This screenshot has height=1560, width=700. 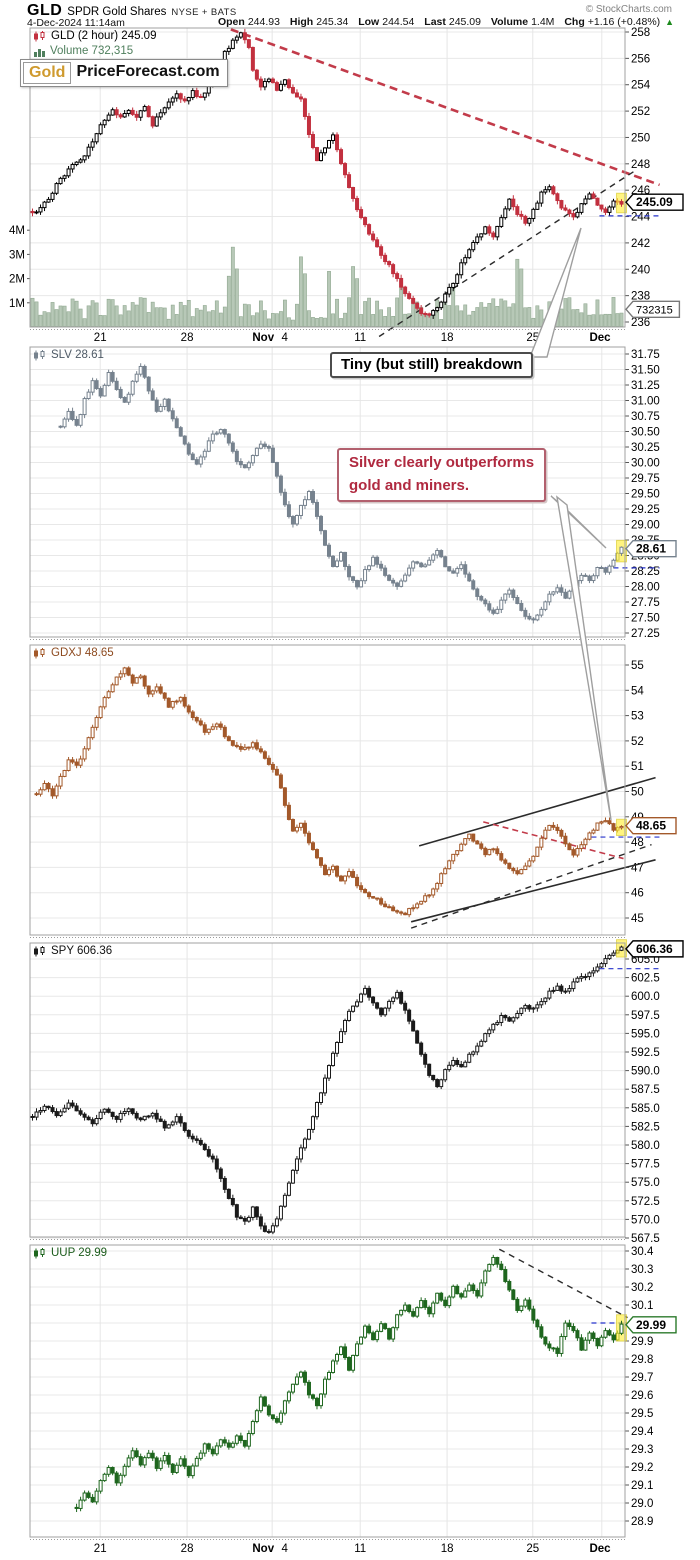 I want to click on quote-change: Chg +1.16 (+0.48%), so click(x=612, y=22).